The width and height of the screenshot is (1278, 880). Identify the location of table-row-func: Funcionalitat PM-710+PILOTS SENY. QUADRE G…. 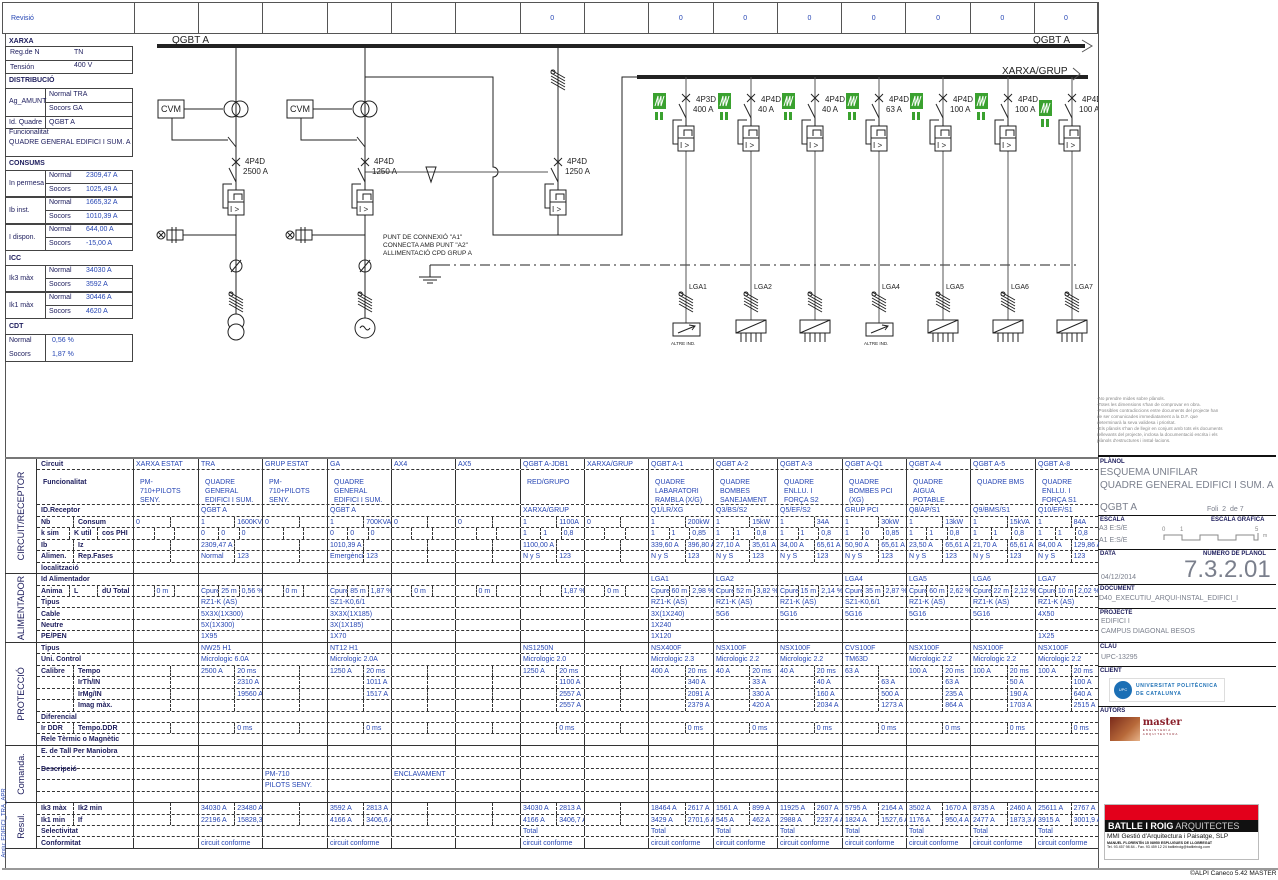
(567, 488).